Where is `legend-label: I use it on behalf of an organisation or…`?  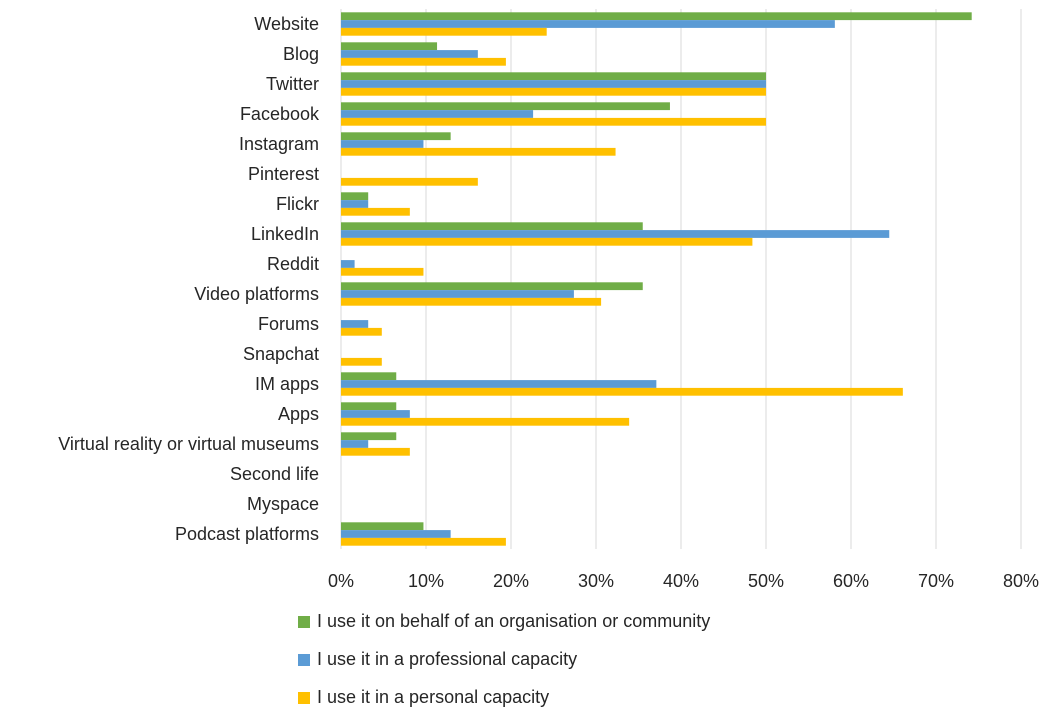
legend-label: I use it on behalf of an organisation or… is located at coordinates (514, 621).